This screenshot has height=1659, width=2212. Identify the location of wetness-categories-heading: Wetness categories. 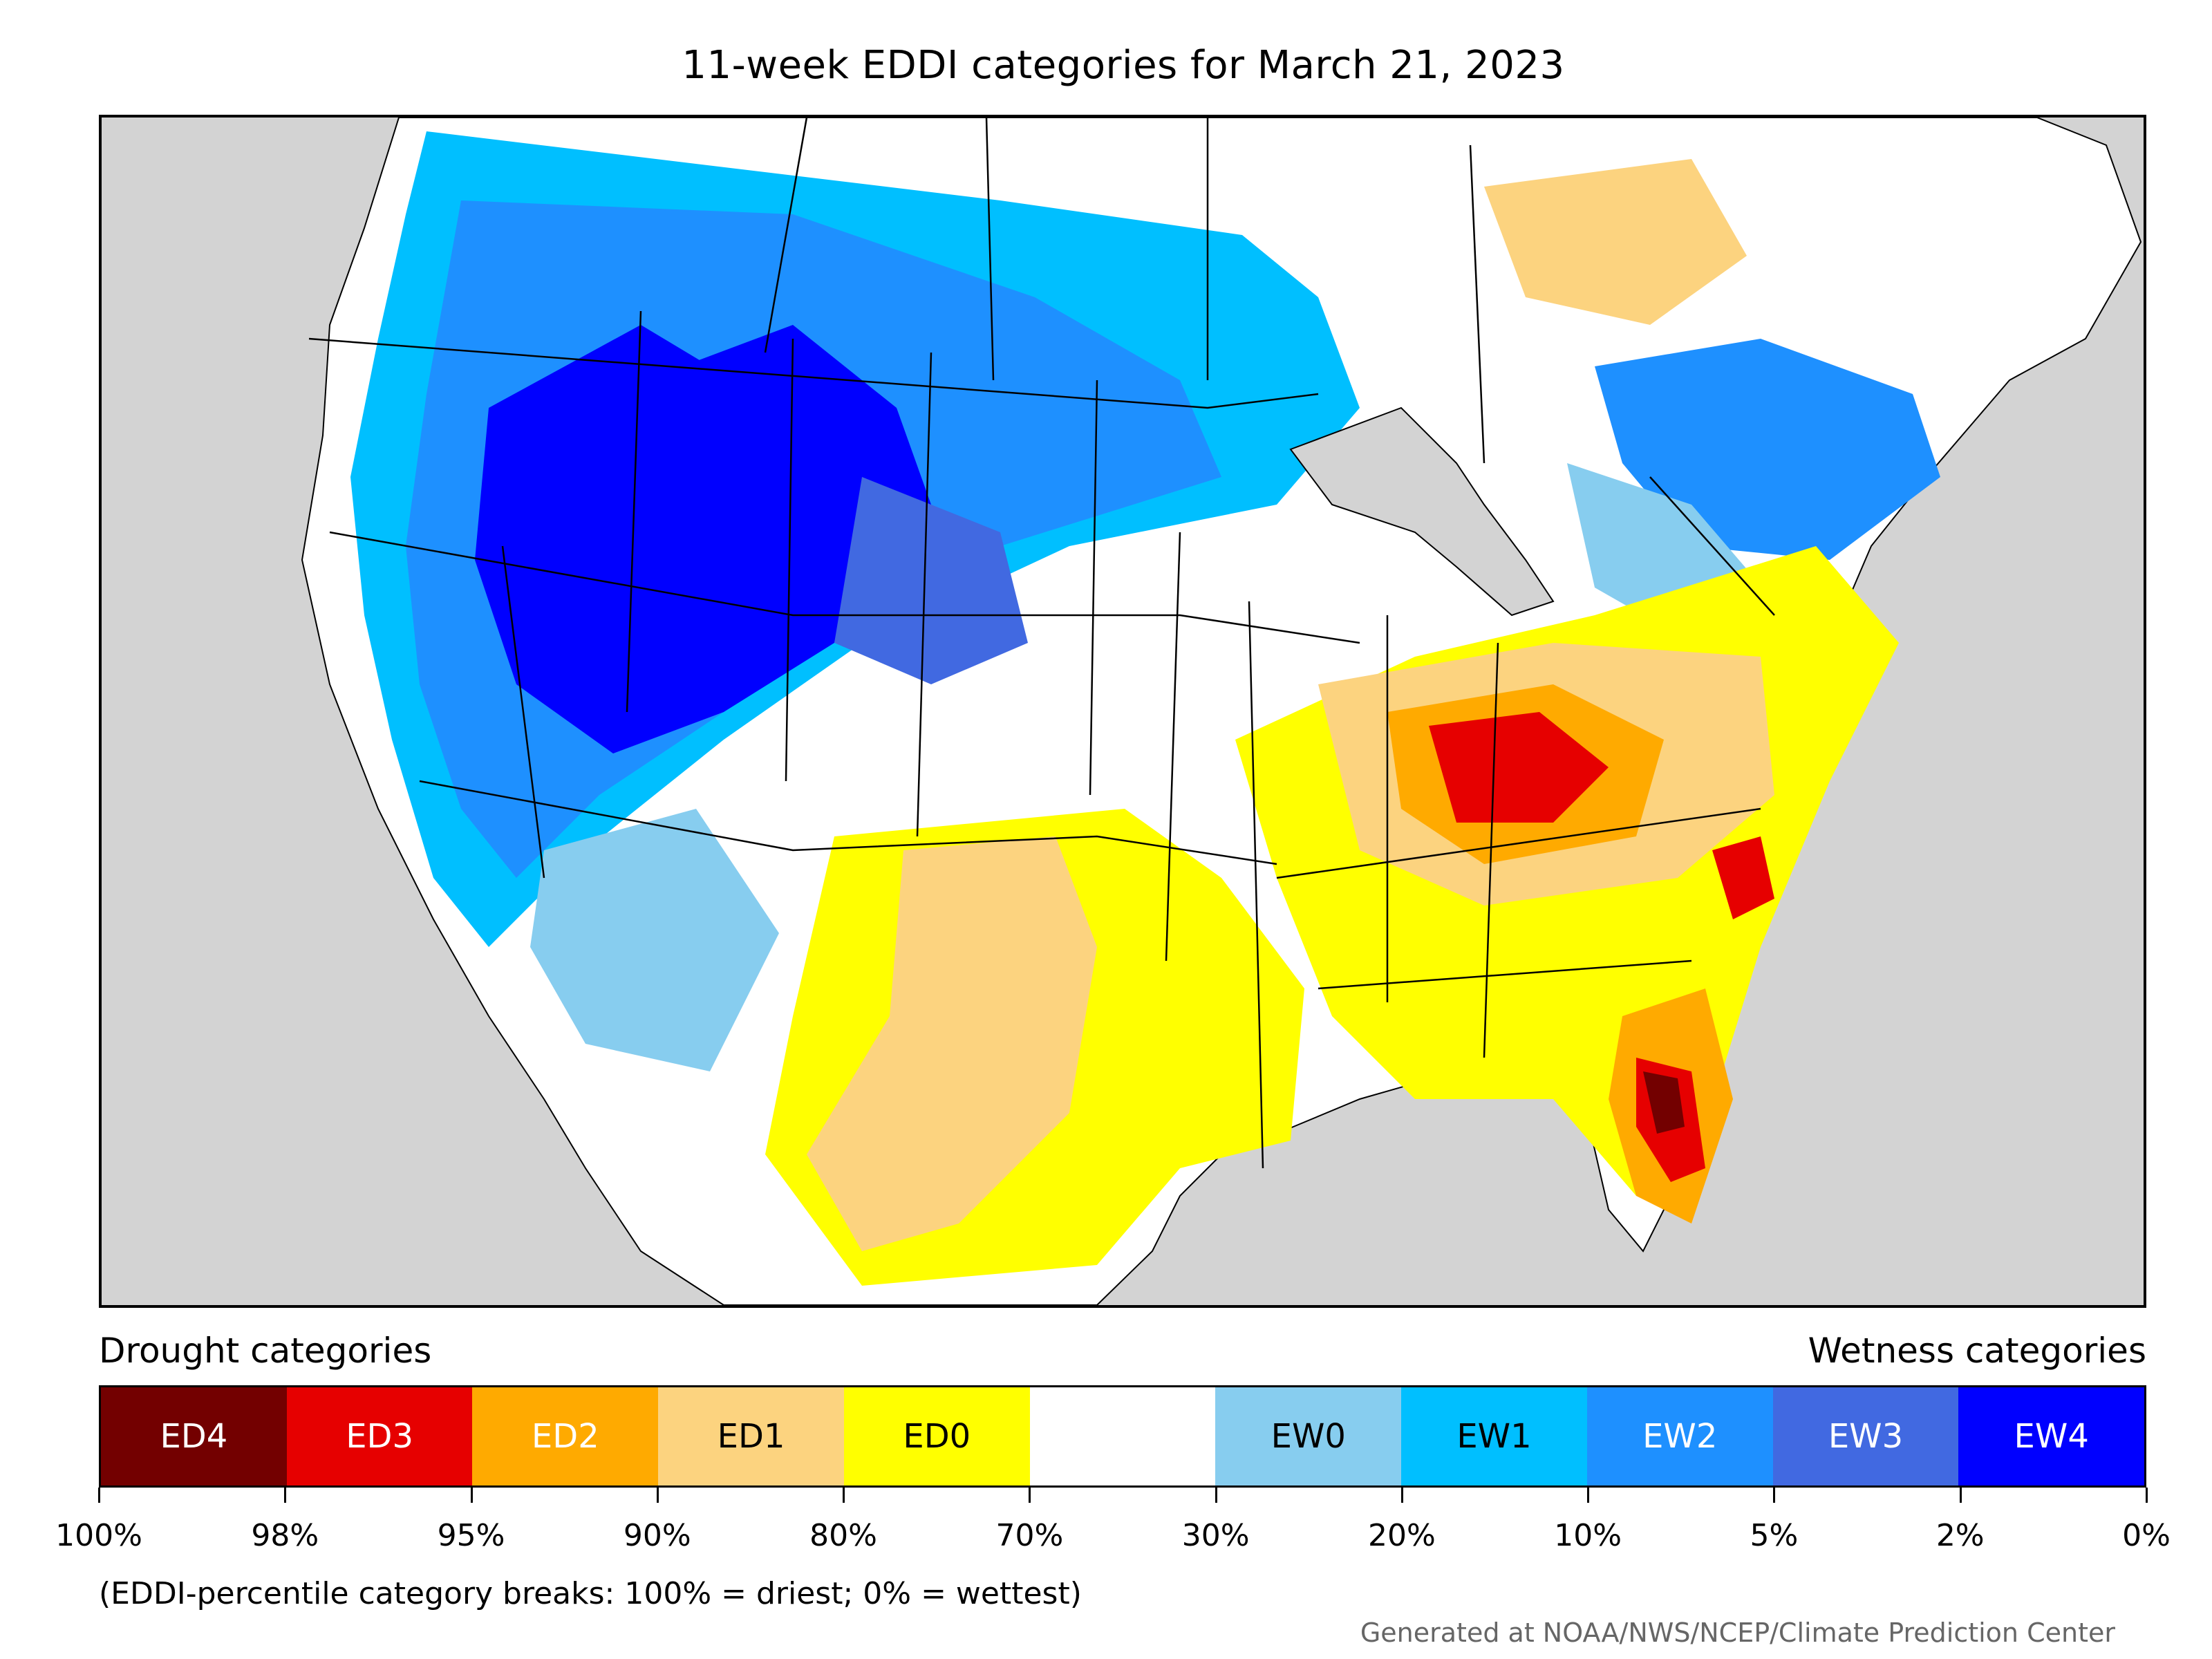
(1977, 1351).